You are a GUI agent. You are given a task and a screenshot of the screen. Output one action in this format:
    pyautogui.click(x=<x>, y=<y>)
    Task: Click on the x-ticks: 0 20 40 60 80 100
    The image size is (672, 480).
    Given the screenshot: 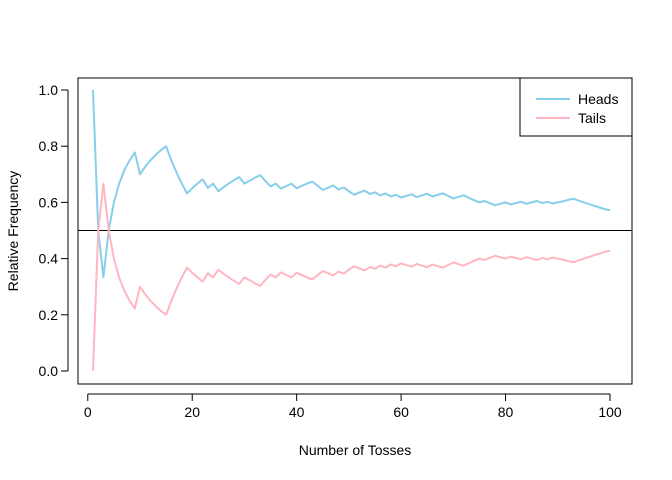 What is the action you would take?
    pyautogui.click(x=353, y=407)
    